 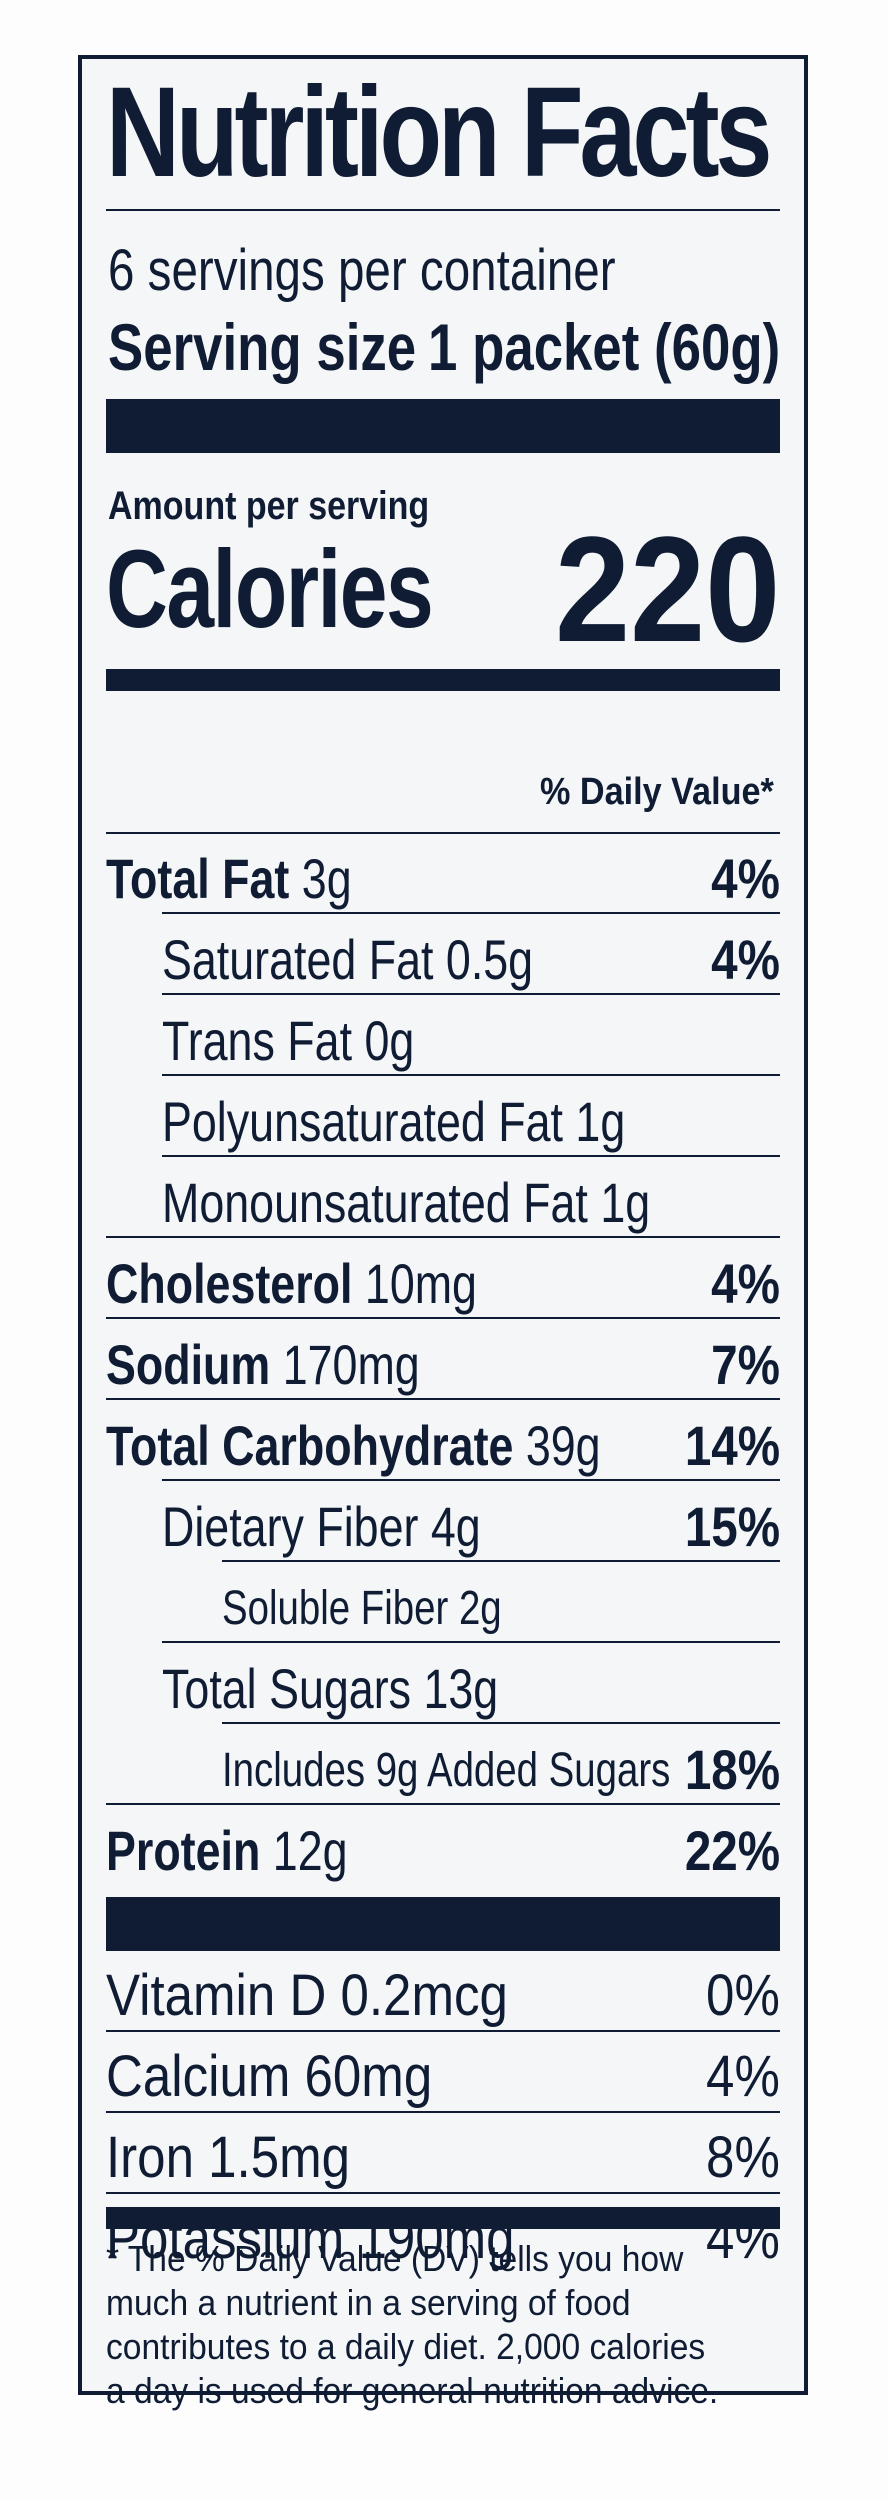 I want to click on serving-size: Serving size 1 packet (60g), so click(x=444, y=346).